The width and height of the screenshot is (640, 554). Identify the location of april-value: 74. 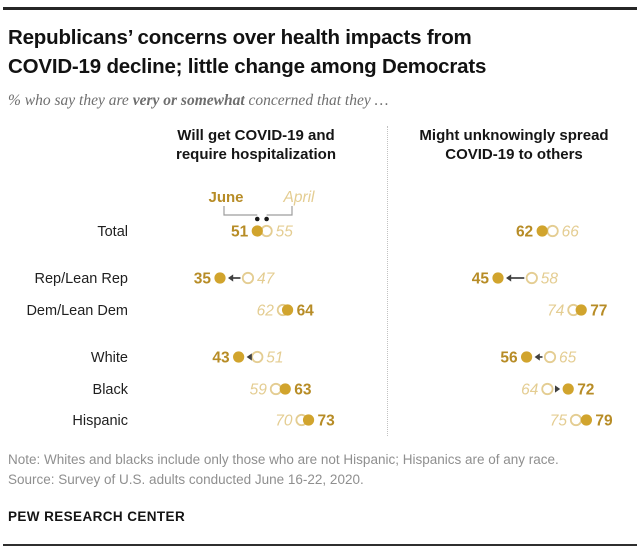
(556, 311).